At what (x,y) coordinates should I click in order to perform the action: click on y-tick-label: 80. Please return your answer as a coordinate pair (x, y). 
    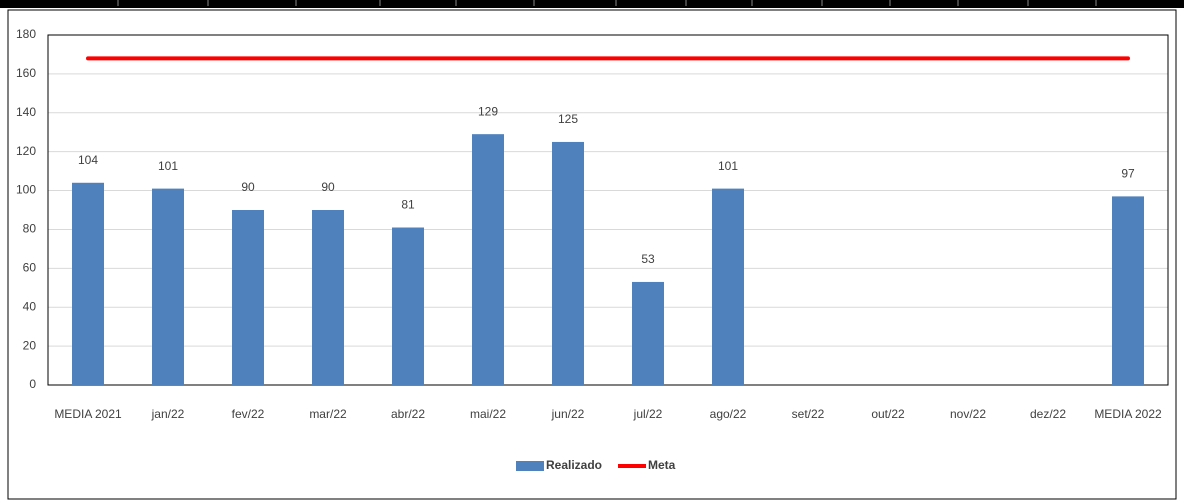
    Looking at the image, I should click on (30, 229).